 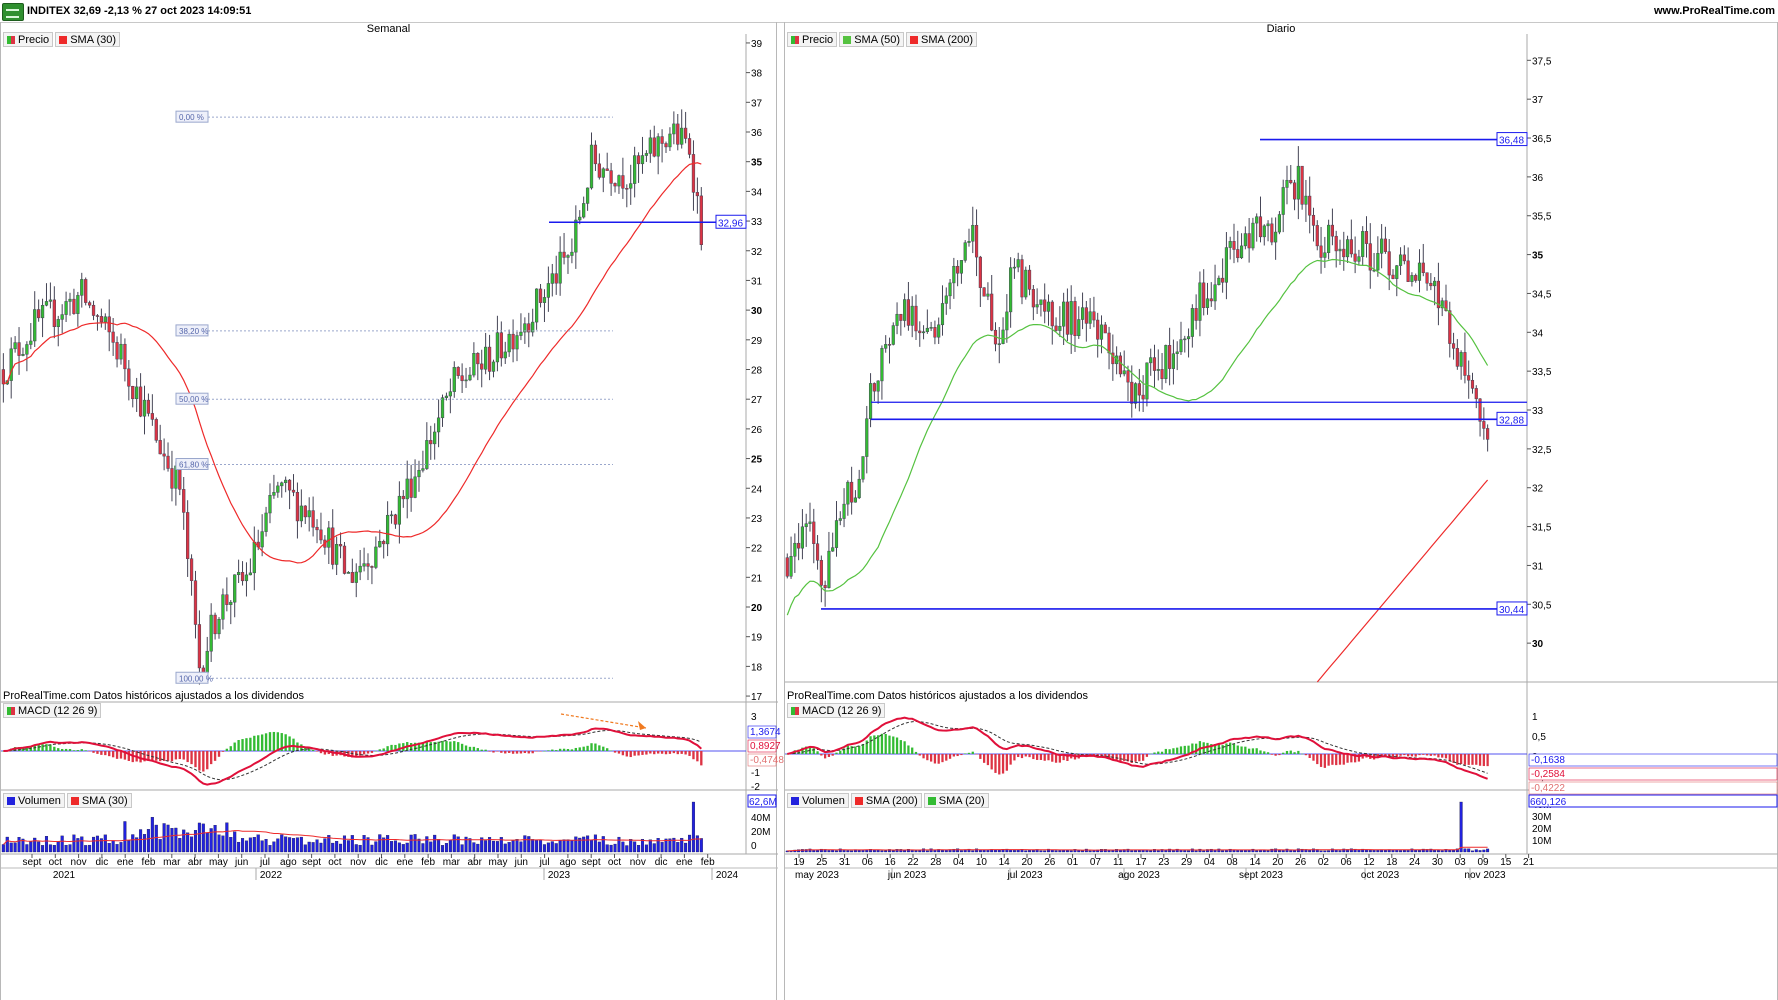 What do you see at coordinates (886, 800) in the screenshot?
I see `legend-vol-sma200: SMA (200)` at bounding box center [886, 800].